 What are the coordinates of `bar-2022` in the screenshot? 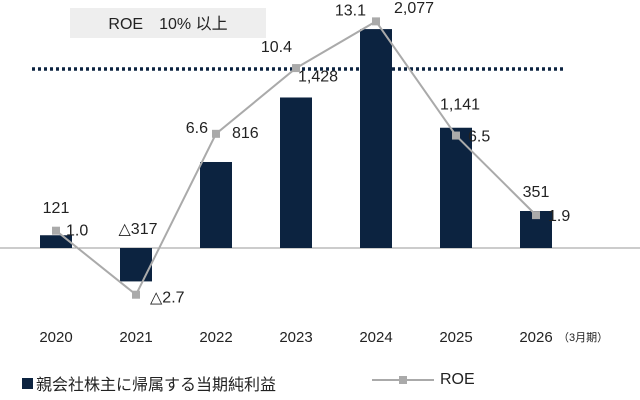 It's located at (216, 204).